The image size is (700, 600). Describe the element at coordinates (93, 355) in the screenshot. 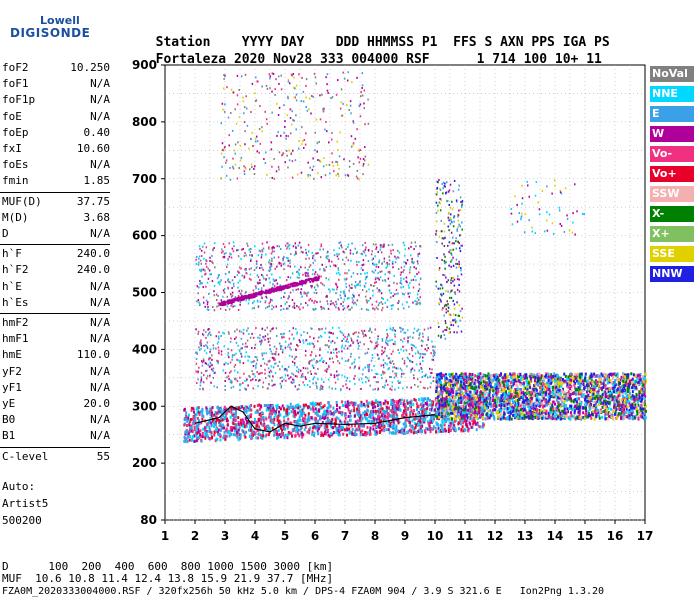

I see `param-value: 110.0` at that location.